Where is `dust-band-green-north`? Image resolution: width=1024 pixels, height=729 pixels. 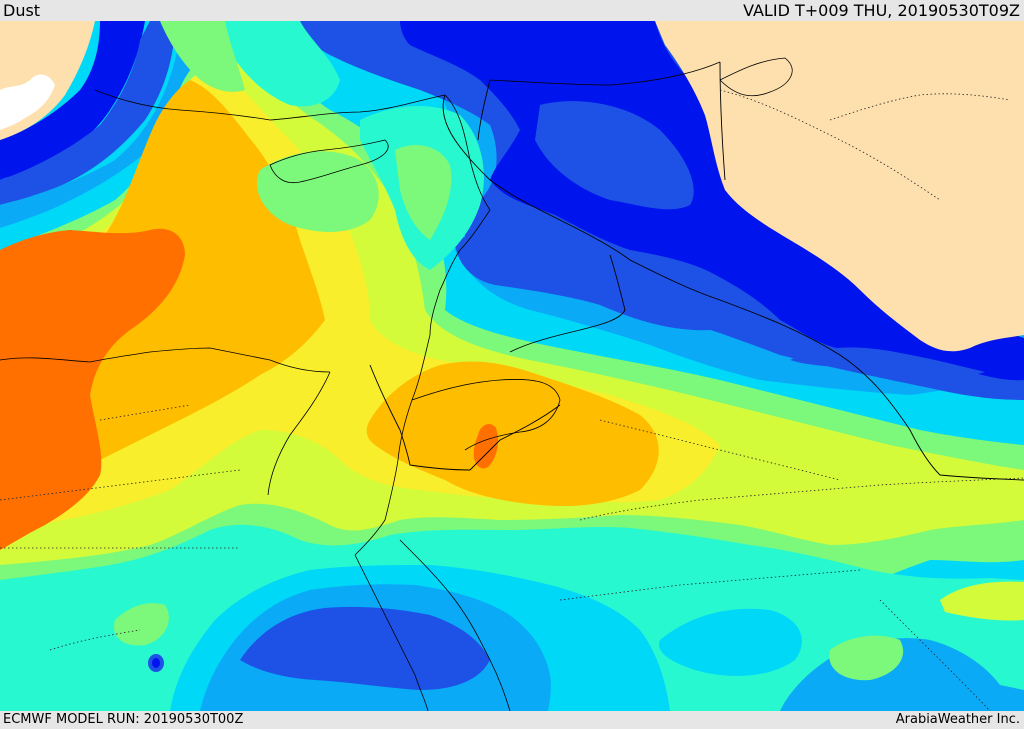
dust-band-green-north is located at coordinates (202, 56).